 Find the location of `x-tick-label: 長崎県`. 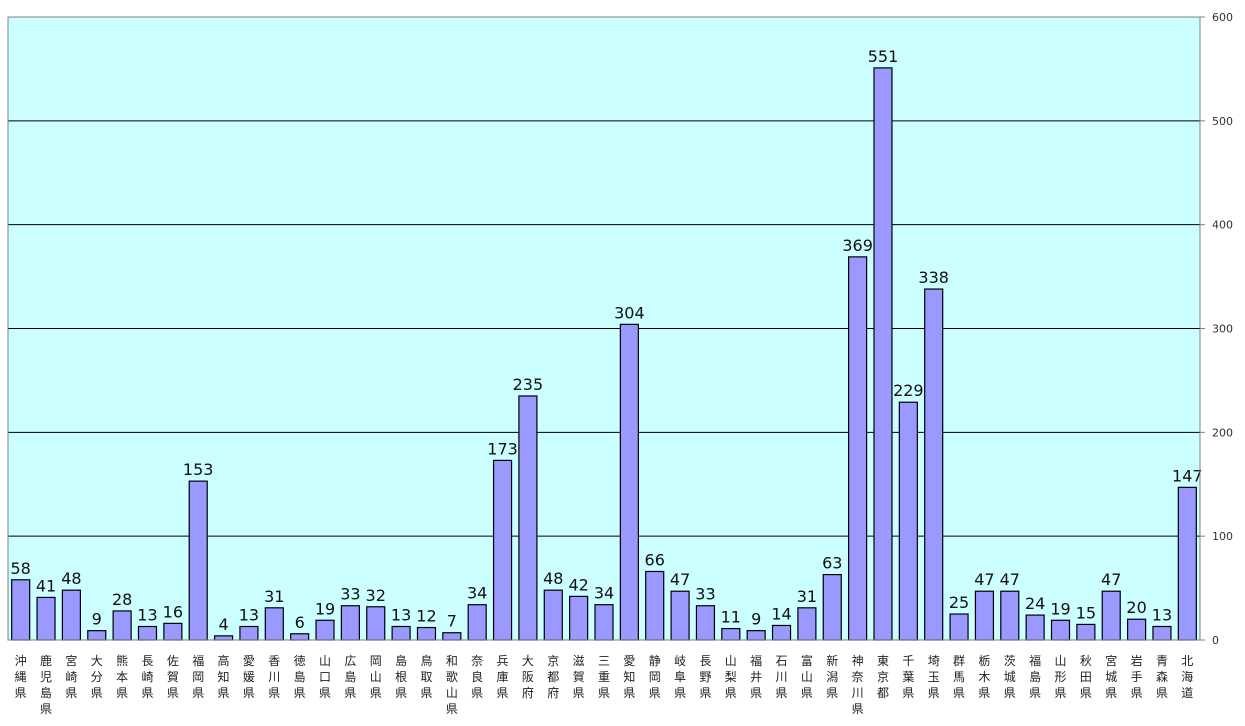

x-tick-label: 長崎県 is located at coordinates (147, 677).